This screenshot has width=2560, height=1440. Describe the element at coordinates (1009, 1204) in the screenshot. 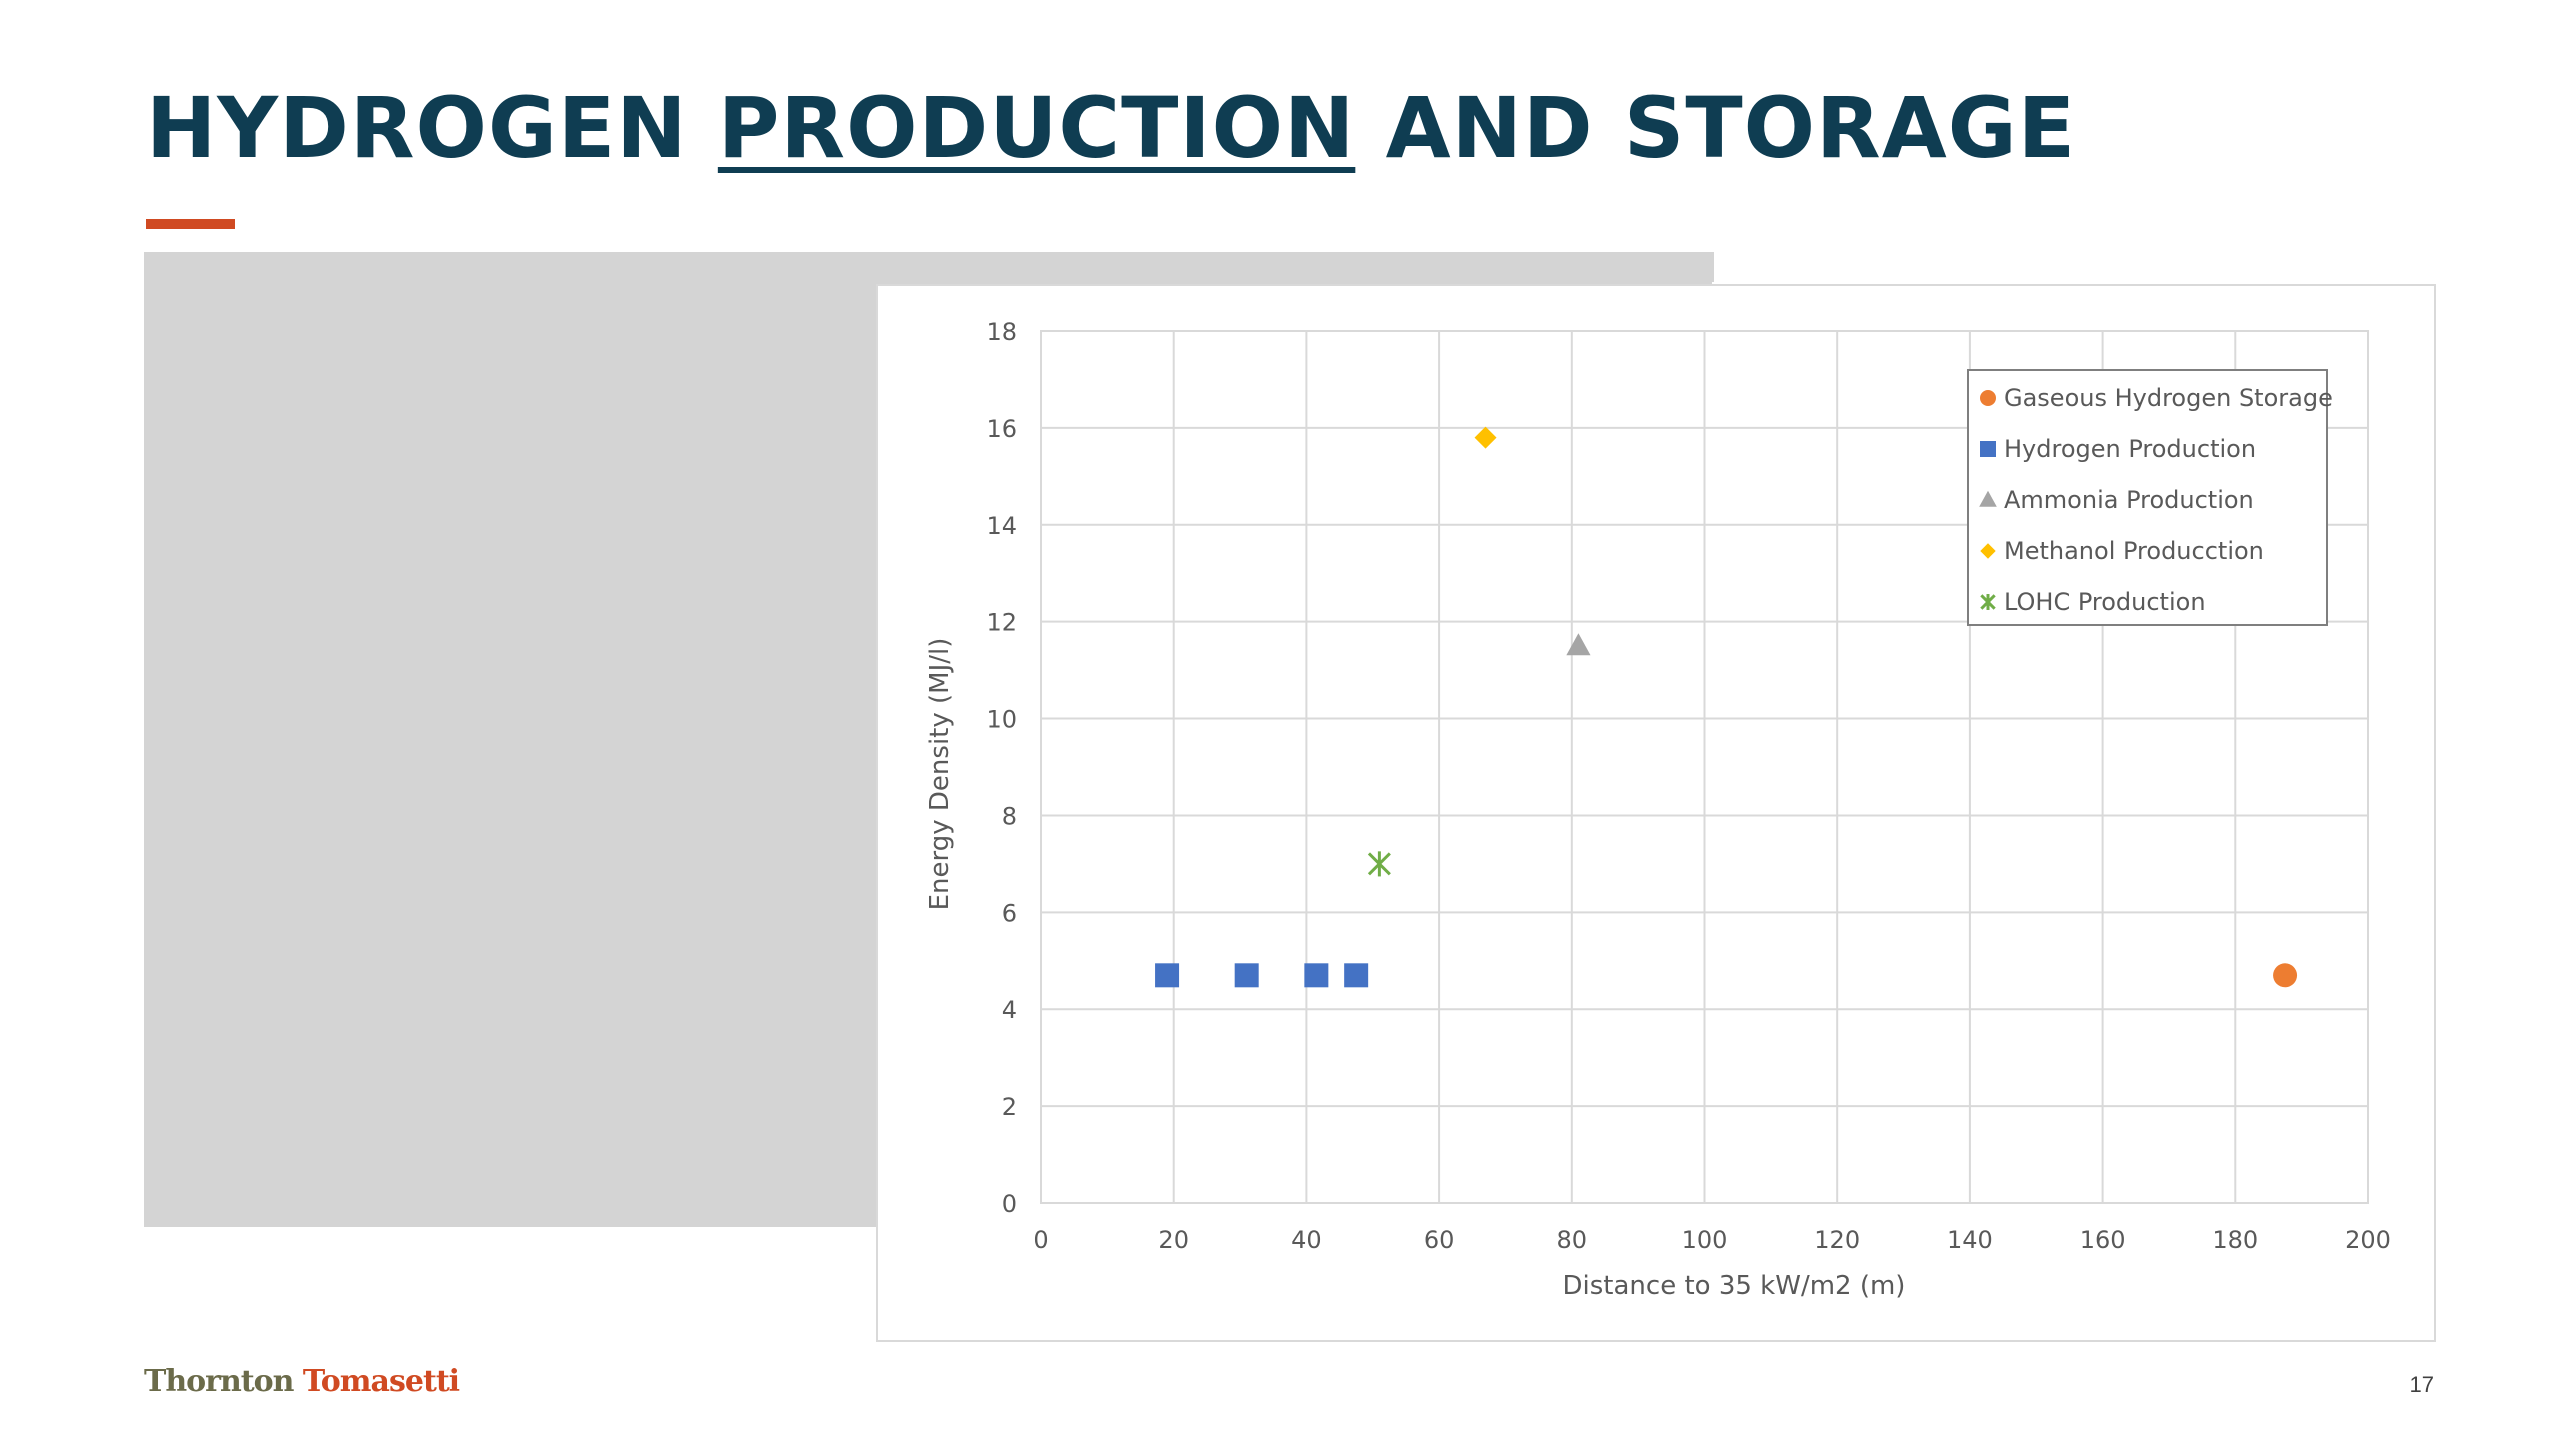

I see `y-tick-label: 0` at that location.